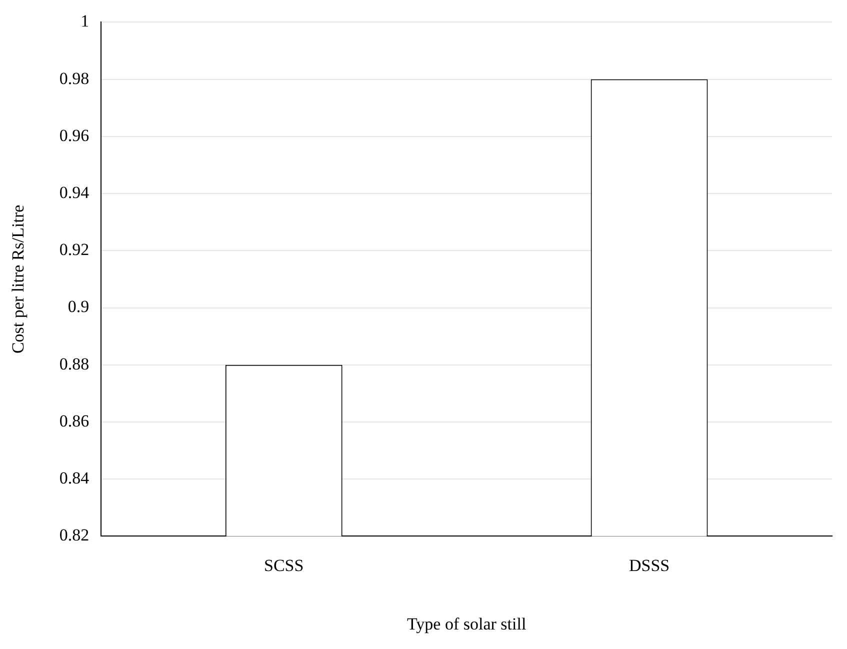  I want to click on x-tick-label: SCSS, so click(284, 565).